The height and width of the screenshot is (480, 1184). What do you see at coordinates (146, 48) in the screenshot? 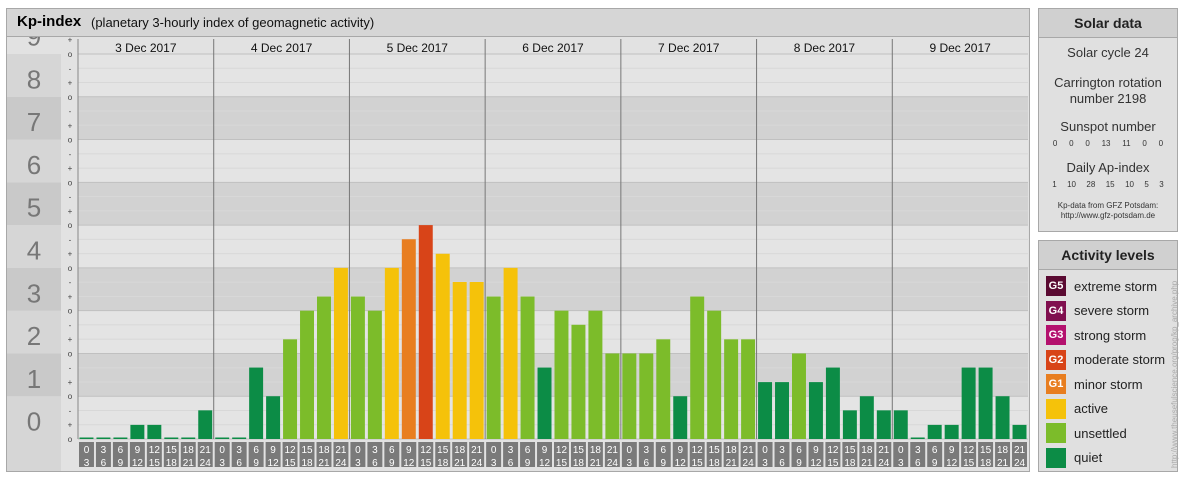
I see `date-label: 3 Dec 2017` at bounding box center [146, 48].